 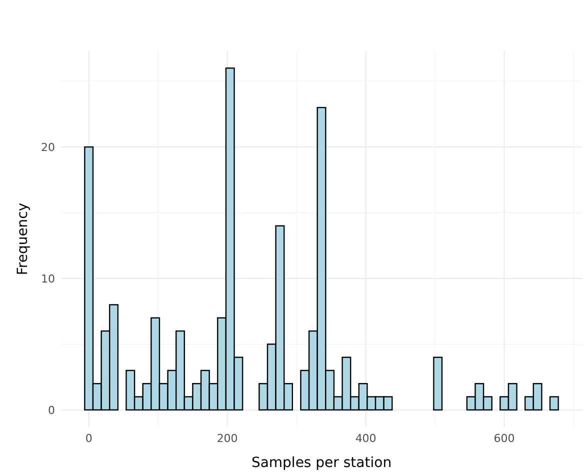 What do you see at coordinates (227, 438) in the screenshot?
I see `x-tick-label: 200` at bounding box center [227, 438].